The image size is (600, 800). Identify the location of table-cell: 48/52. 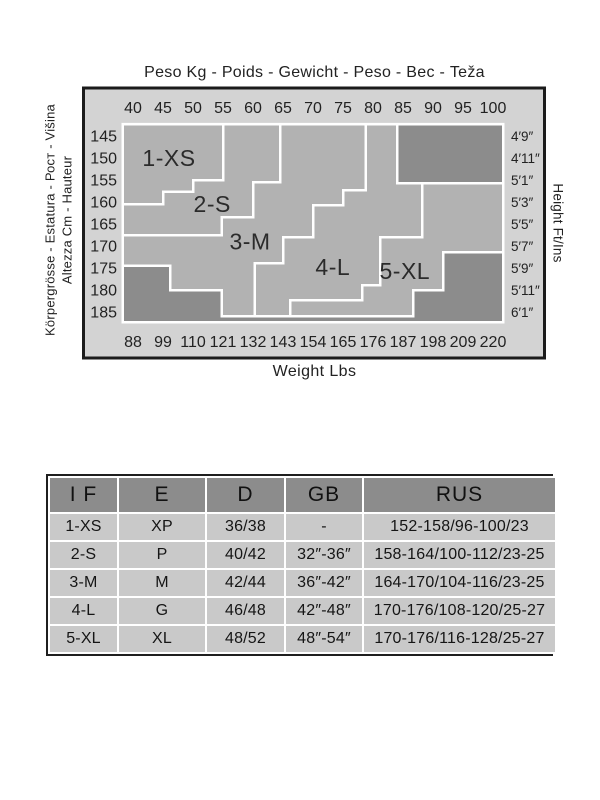
(245, 639).